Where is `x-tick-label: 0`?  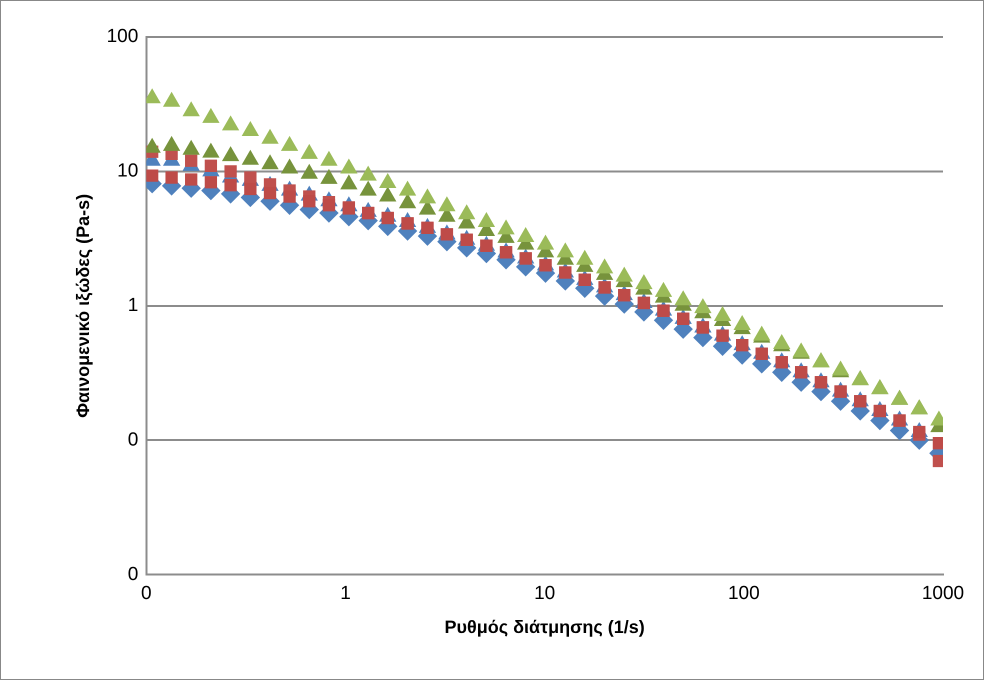 x-tick-label: 0 is located at coordinates (146, 593).